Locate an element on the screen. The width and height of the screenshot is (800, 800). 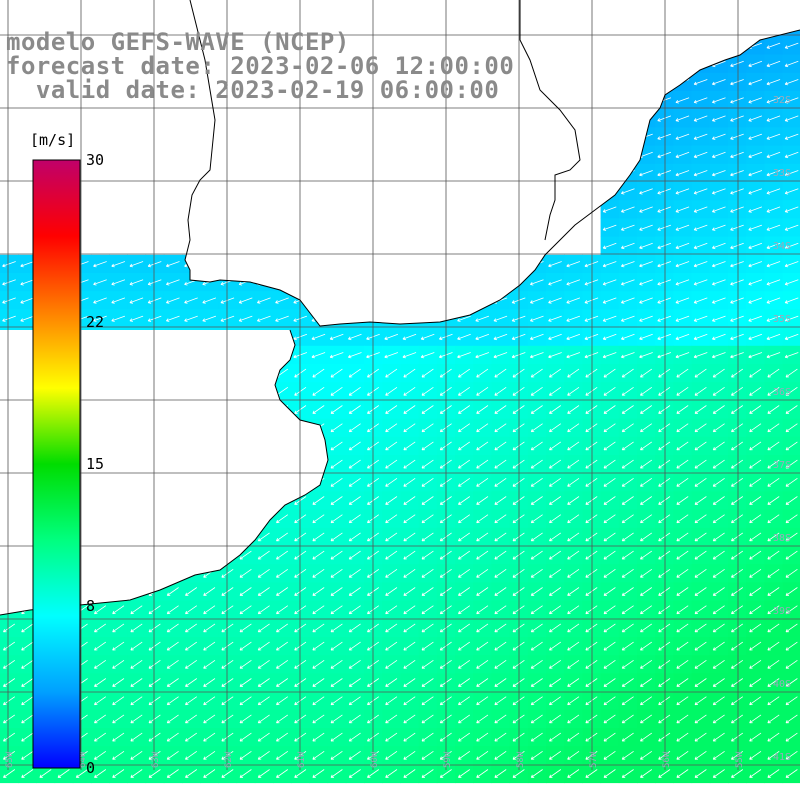
colorbar-tick-label: 22 is located at coordinates (95, 322).